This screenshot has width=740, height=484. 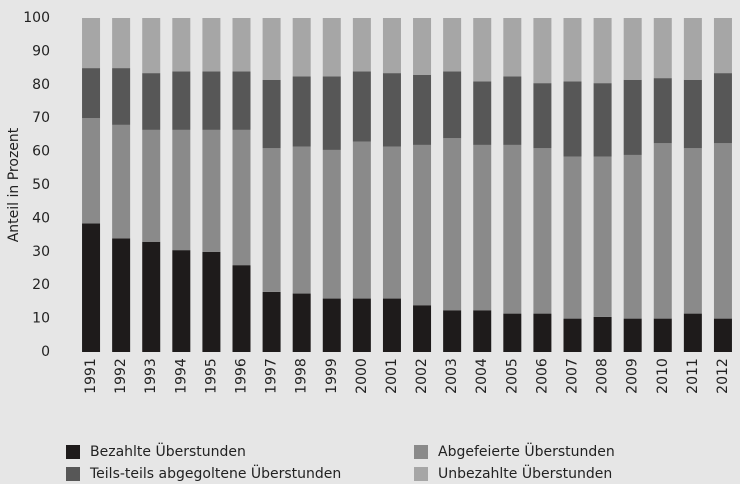 What do you see at coordinates (633, 376) in the screenshot?
I see `x-tick-label: 2009` at bounding box center [633, 376].